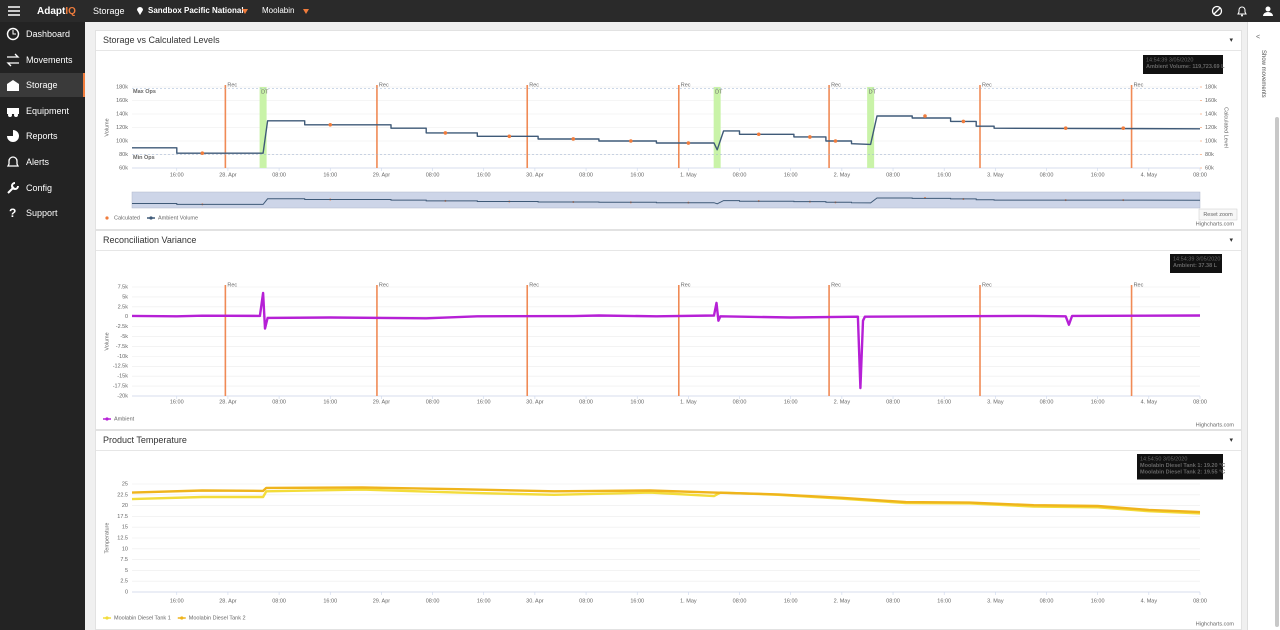 This screenshot has width=1280, height=630. Describe the element at coordinates (668, 241) in the screenshot. I see `panel-header: Reconciliation Variance ▾` at that location.